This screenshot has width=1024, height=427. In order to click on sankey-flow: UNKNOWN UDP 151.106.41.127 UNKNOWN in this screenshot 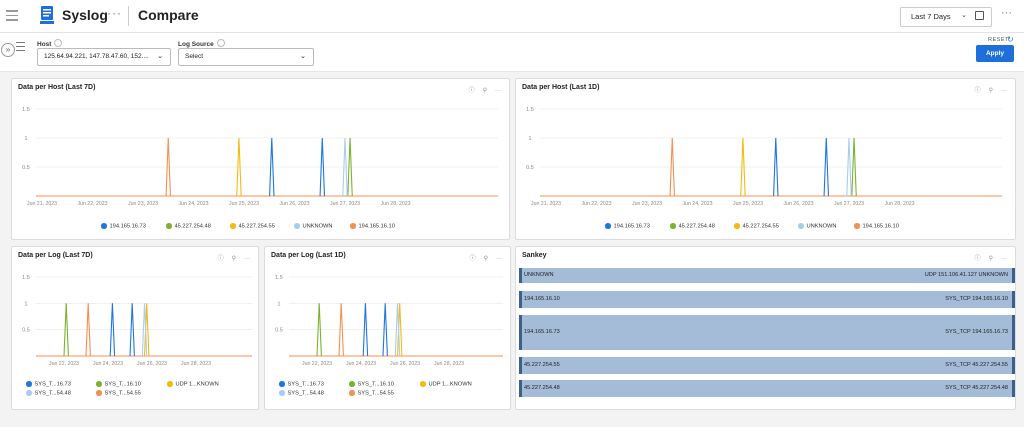, I will do `click(767, 275)`.